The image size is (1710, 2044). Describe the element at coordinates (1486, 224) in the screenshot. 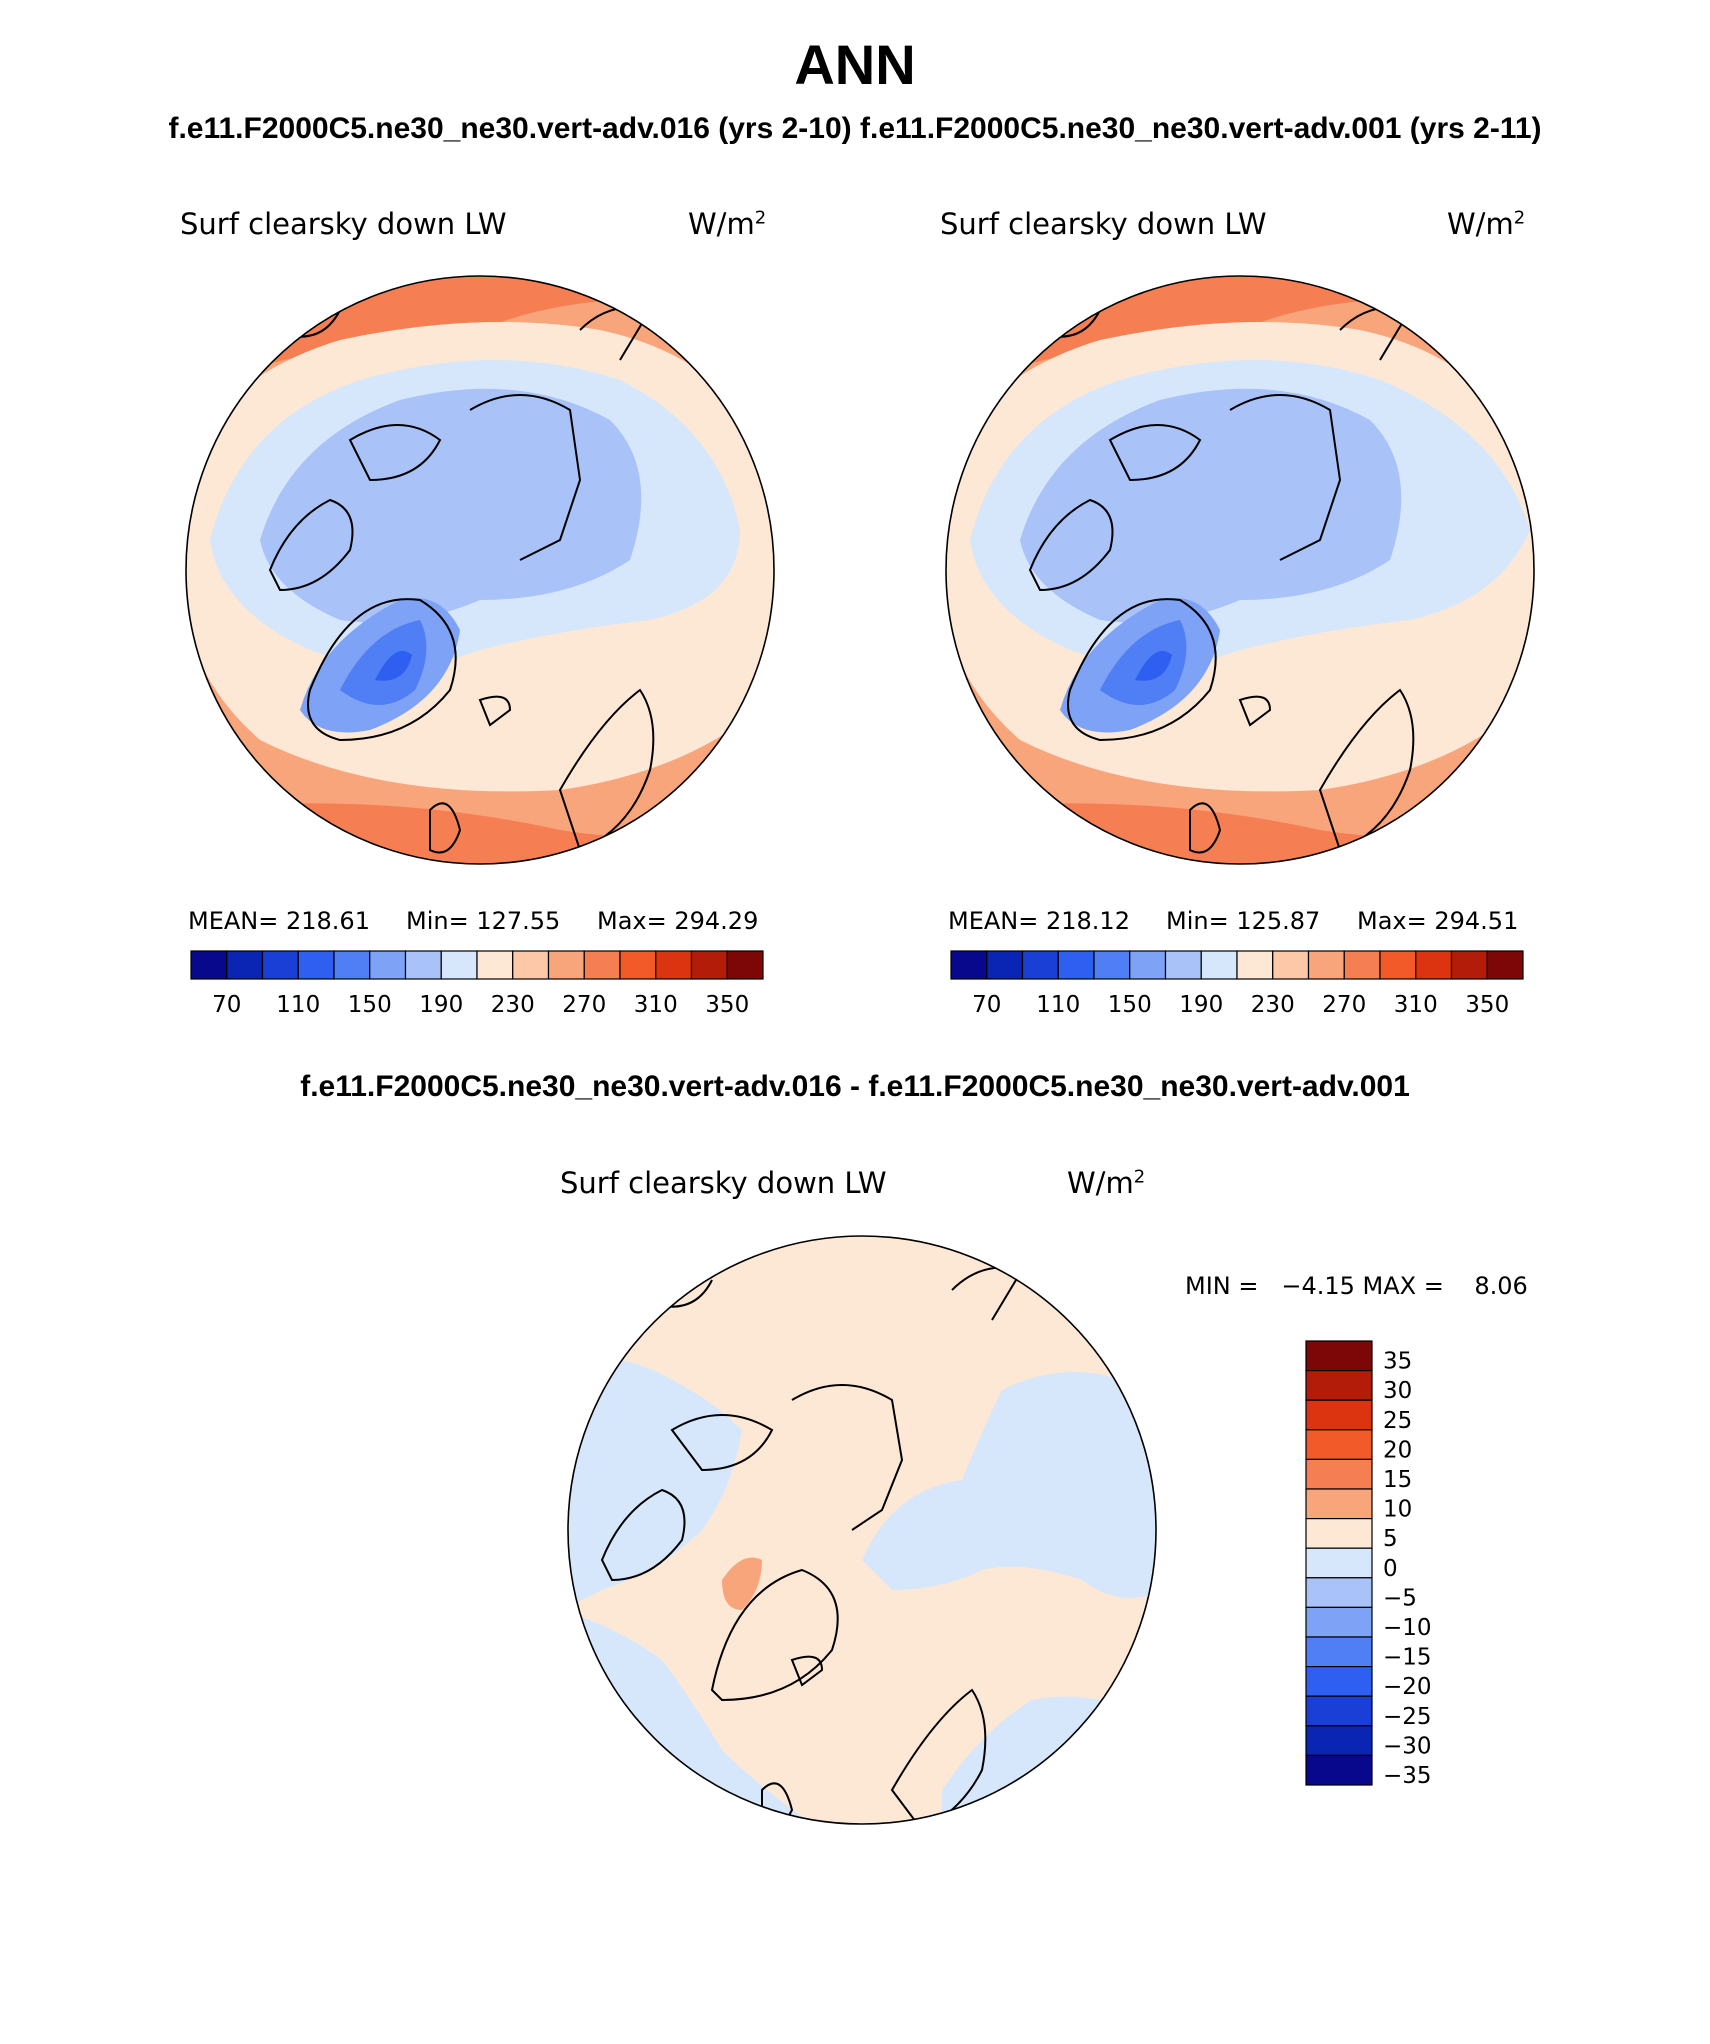

I see `right-units-label: W/m2` at that location.